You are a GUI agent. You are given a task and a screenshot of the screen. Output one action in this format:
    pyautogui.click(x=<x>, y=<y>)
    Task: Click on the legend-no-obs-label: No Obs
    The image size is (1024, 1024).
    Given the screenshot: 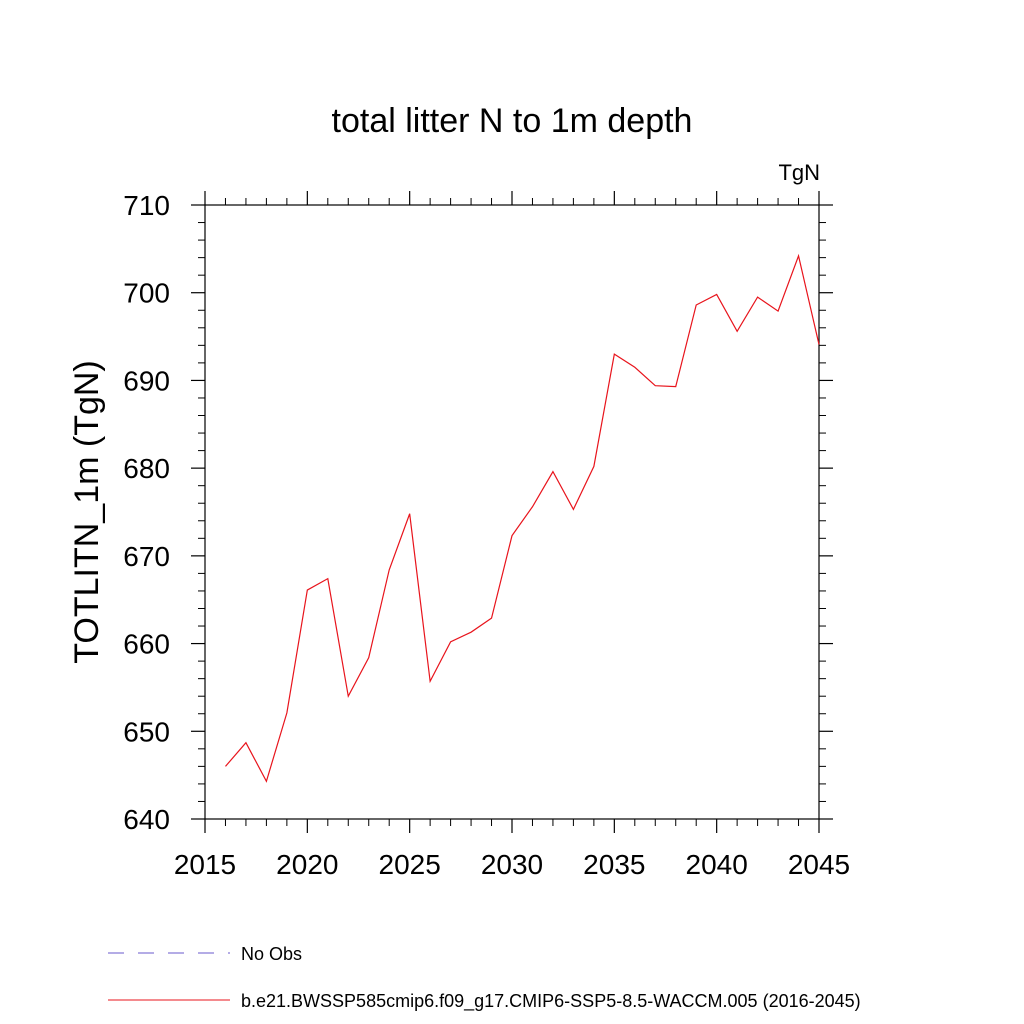 What is the action you would take?
    pyautogui.click(x=271, y=954)
    